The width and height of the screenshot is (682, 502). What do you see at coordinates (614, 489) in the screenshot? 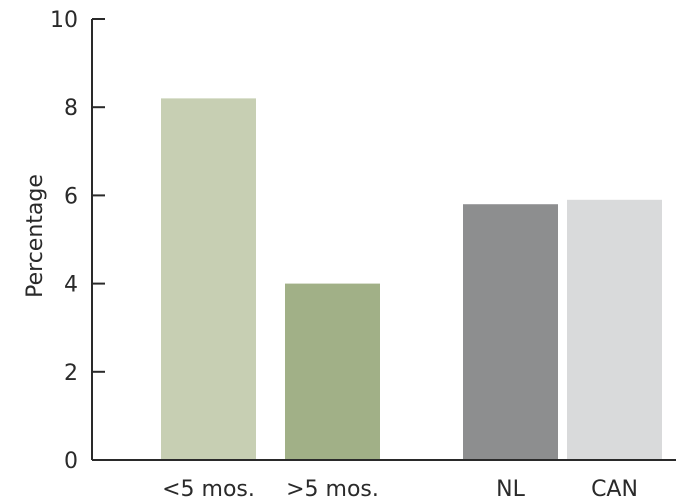
I see `x-category-label: CAN` at bounding box center [614, 489].